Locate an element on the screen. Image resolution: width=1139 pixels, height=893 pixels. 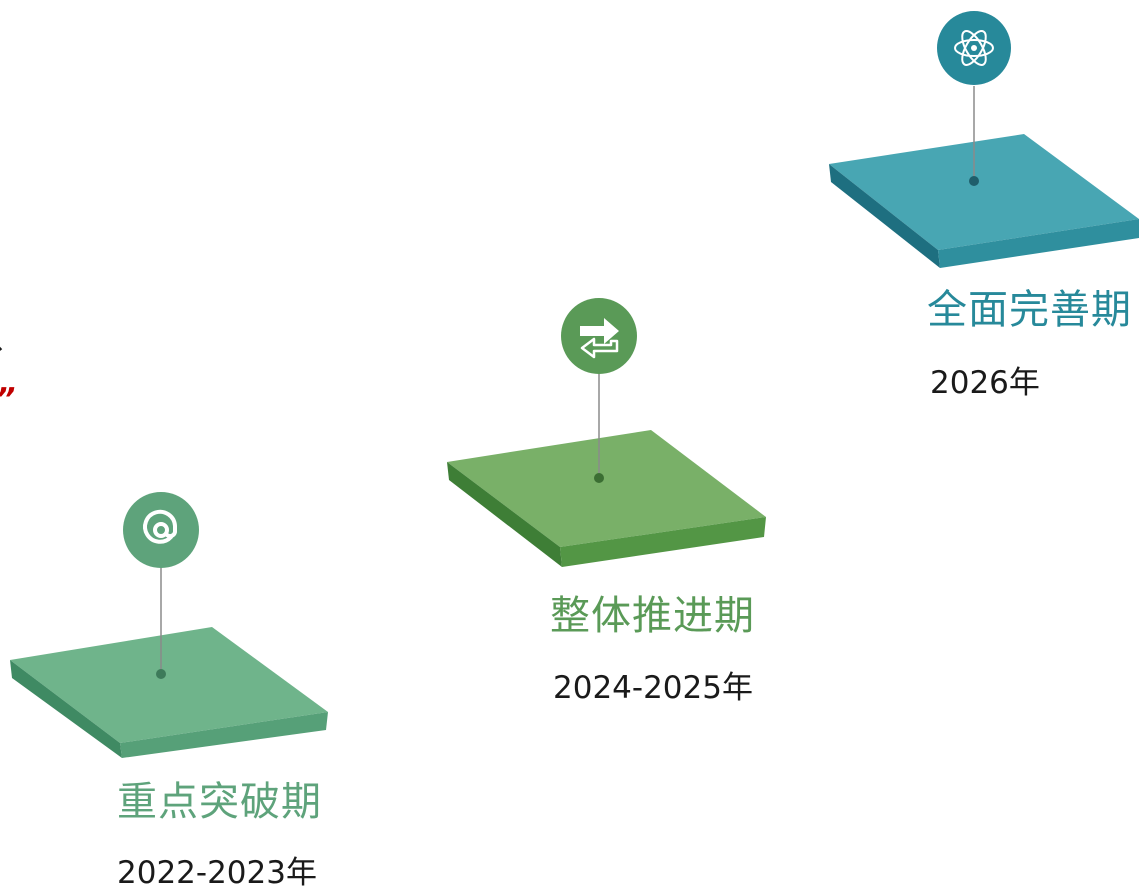
stage-1-anchor-dot is located at coordinates (161, 674).